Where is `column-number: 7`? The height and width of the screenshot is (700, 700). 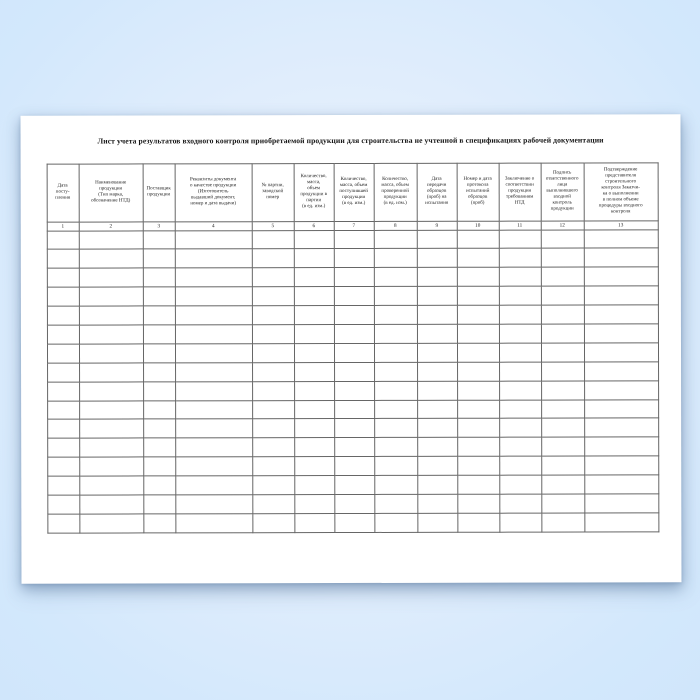 column-number: 7 is located at coordinates (353, 225).